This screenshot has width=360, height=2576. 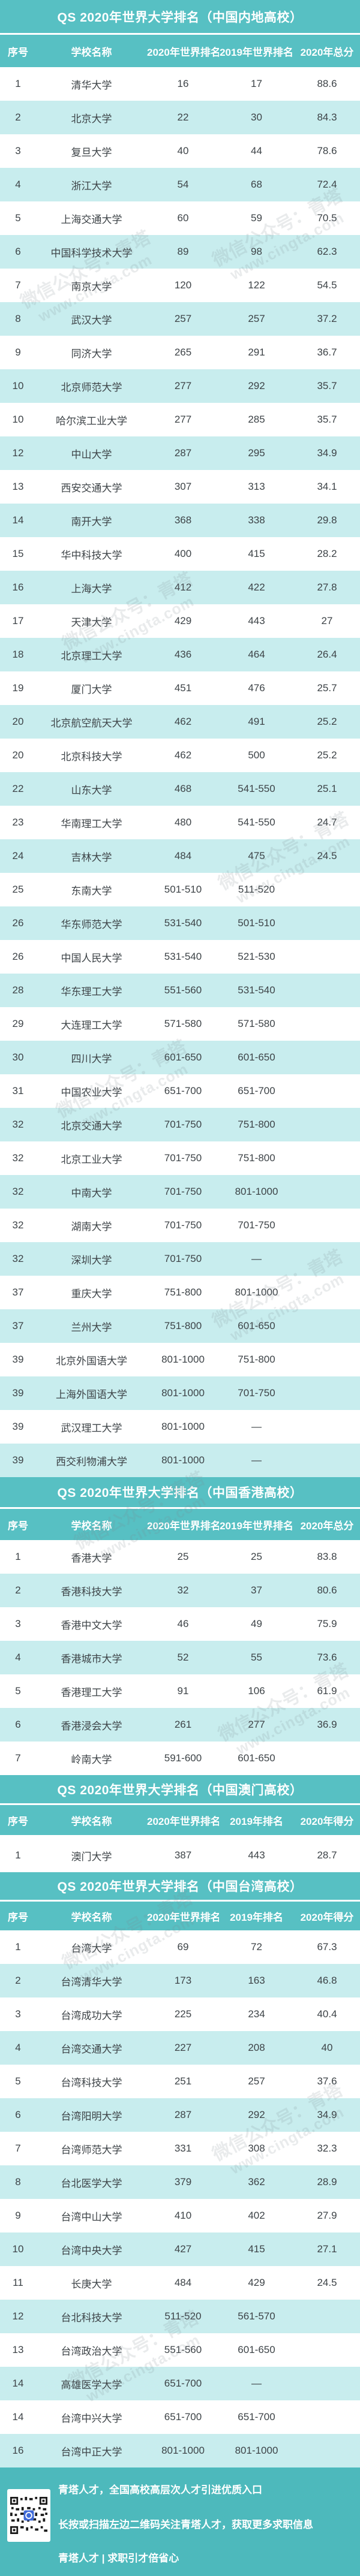 What do you see at coordinates (180, 923) in the screenshot?
I see `table-row: 26 华东师范大学 531-540 501-510` at bounding box center [180, 923].